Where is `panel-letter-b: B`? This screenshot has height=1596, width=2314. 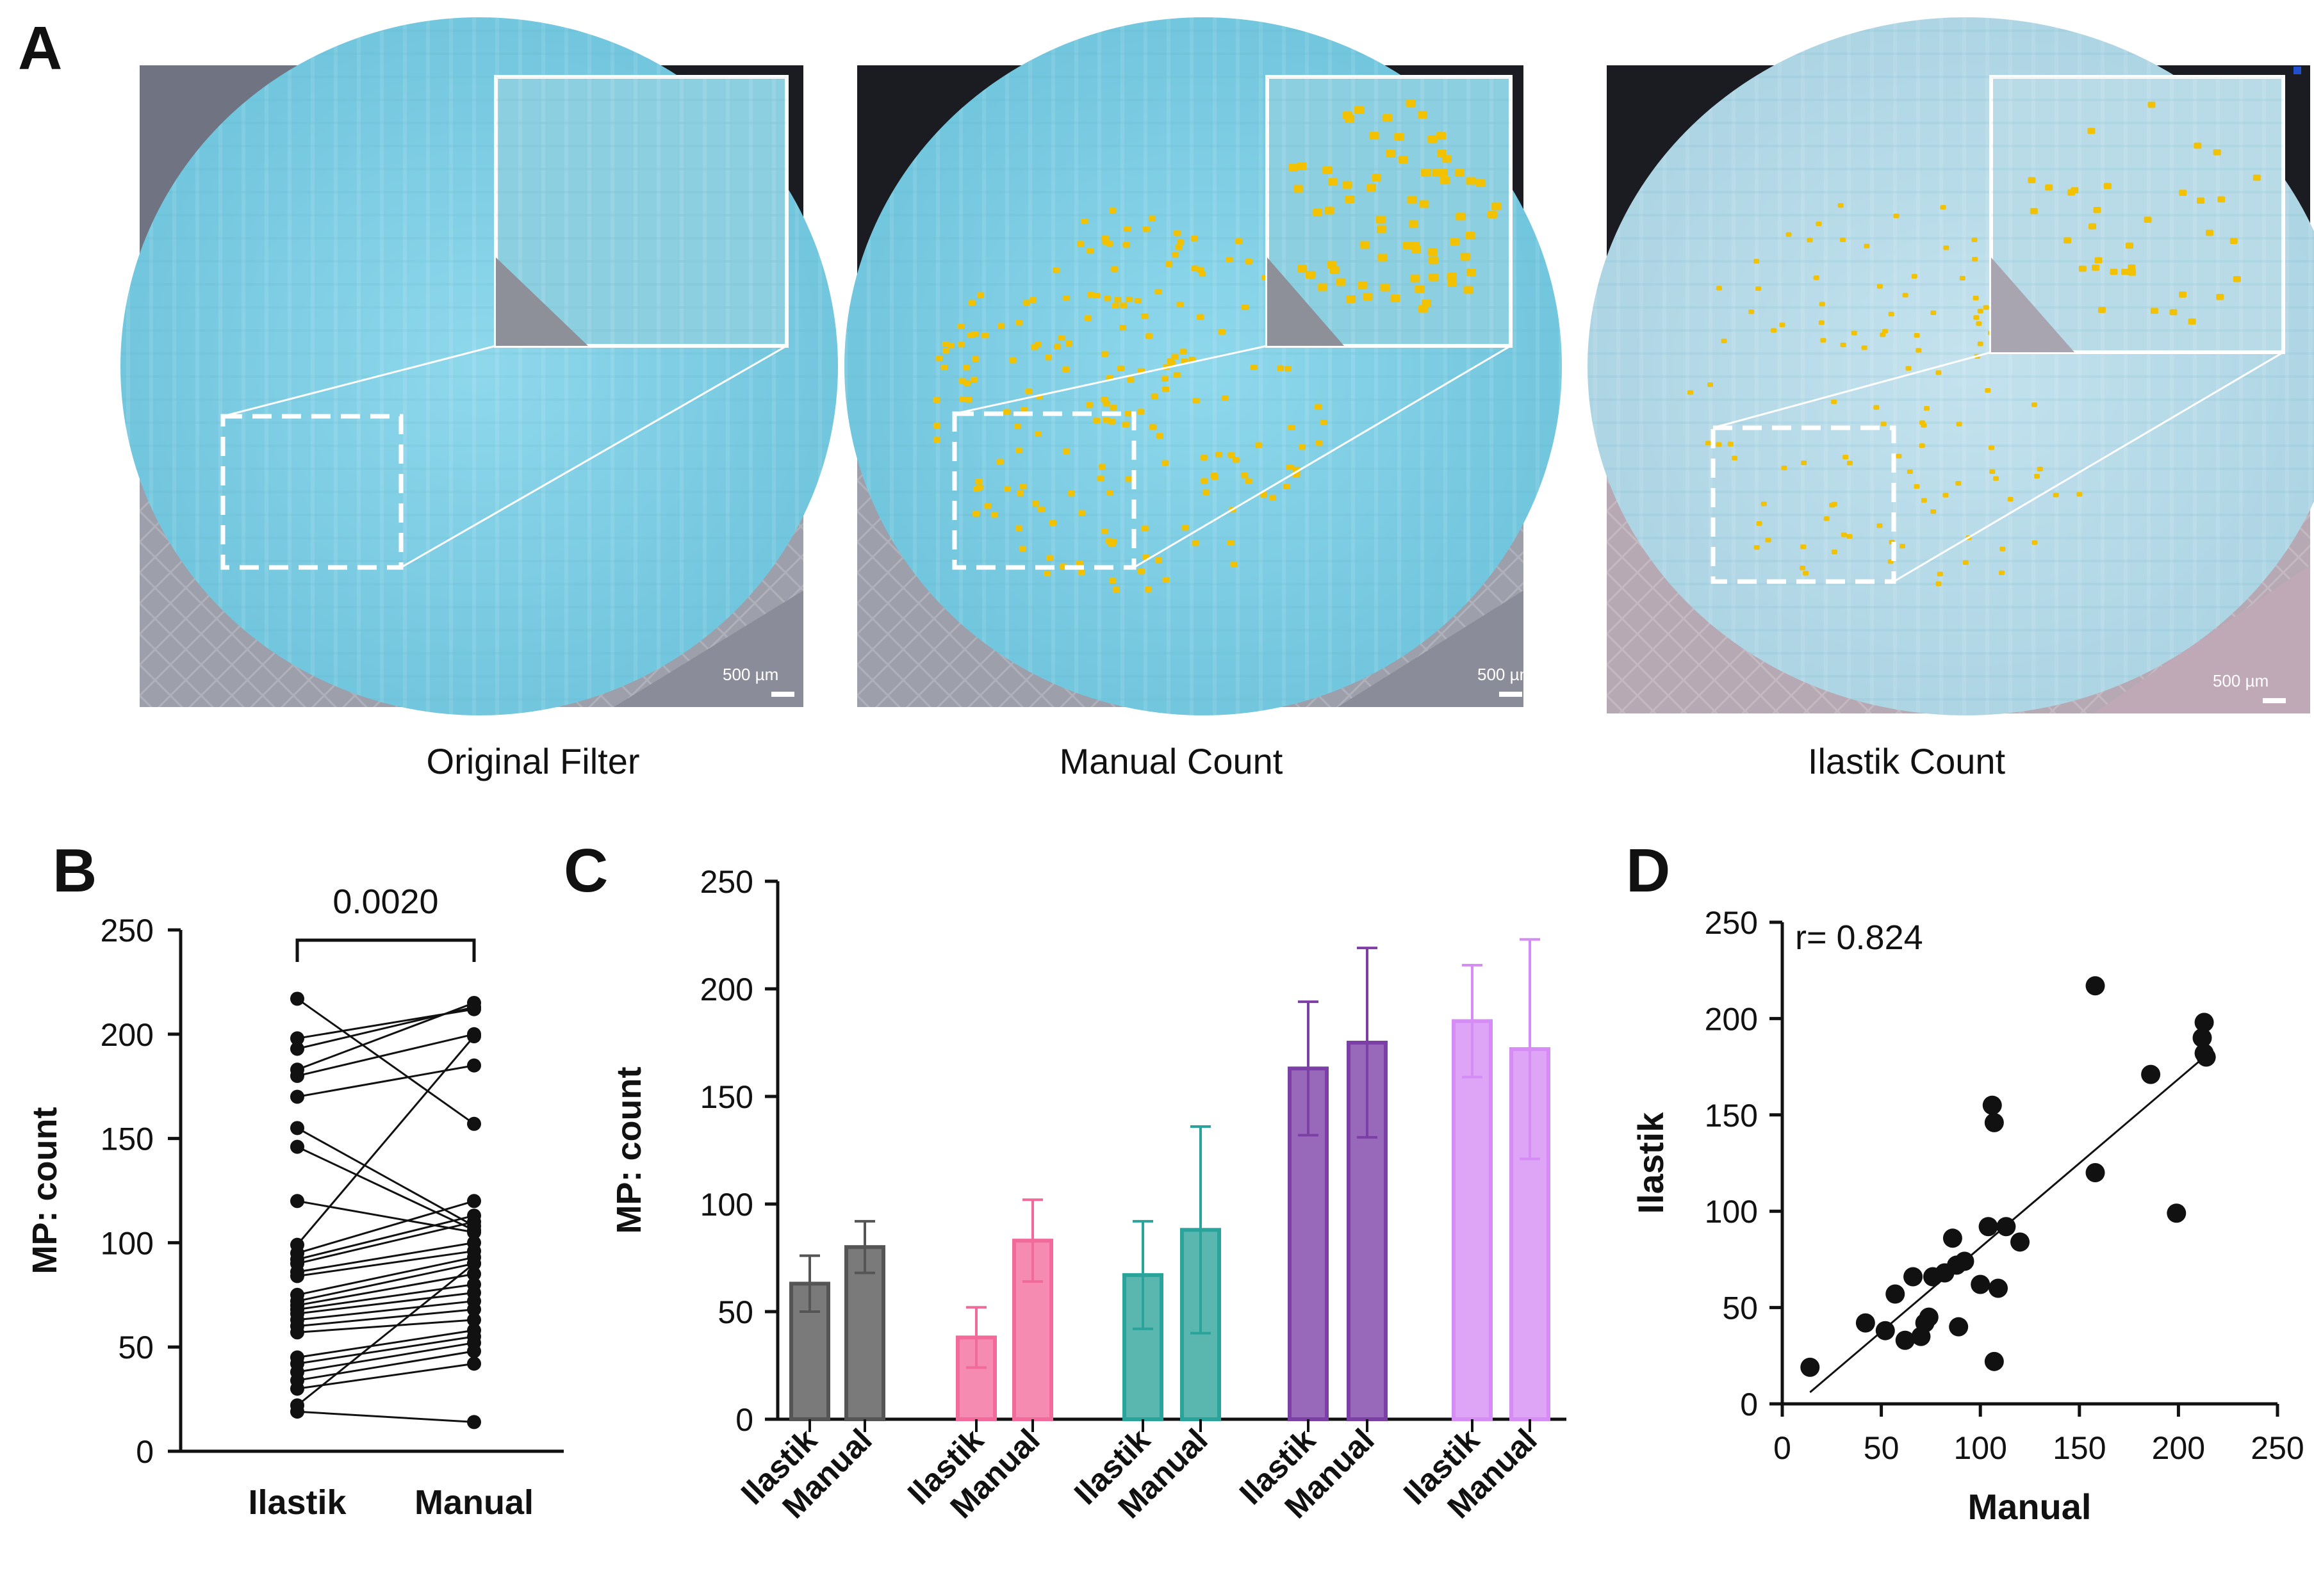
panel-letter-b: B is located at coordinates (75, 870).